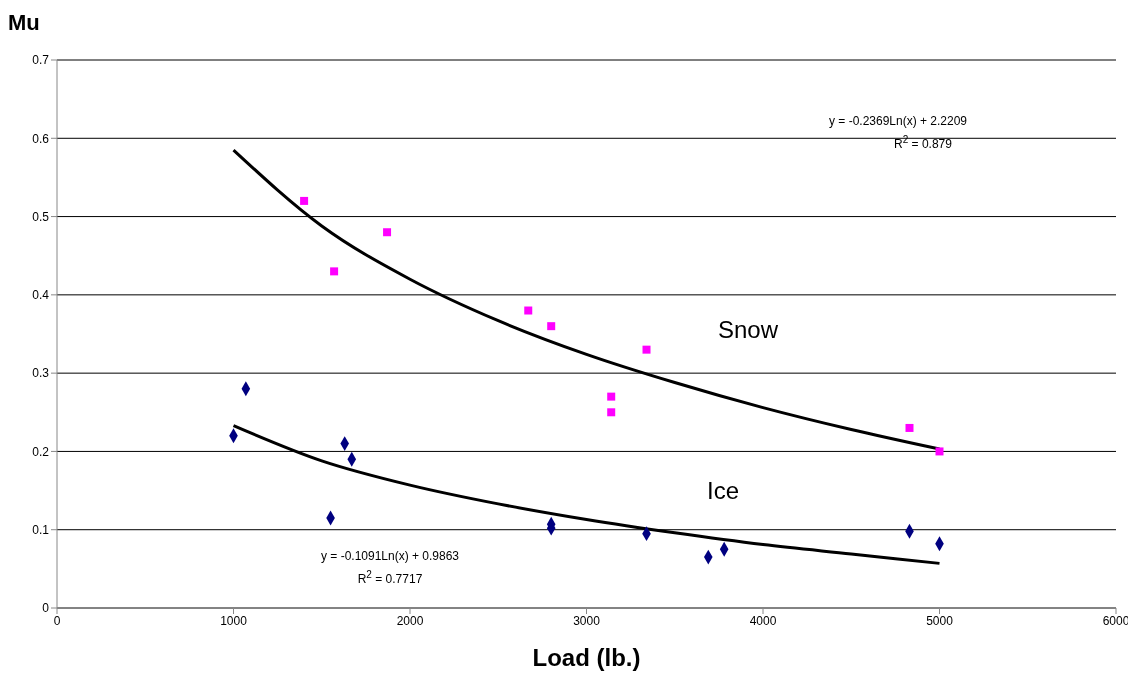 This screenshot has height=689, width=1136. Describe the element at coordinates (41, 529) in the screenshot. I see `y-tick-label: 0.1` at that location.